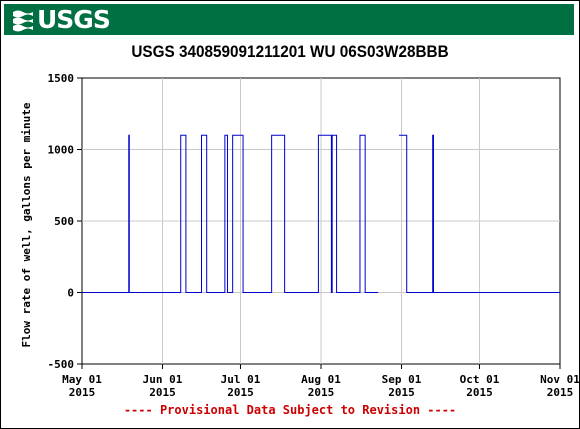 Image resolution: width=580 pixels, height=429 pixels. What do you see at coordinates (163, 379) in the screenshot?
I see `x-tick-label: Jun 01` at bounding box center [163, 379].